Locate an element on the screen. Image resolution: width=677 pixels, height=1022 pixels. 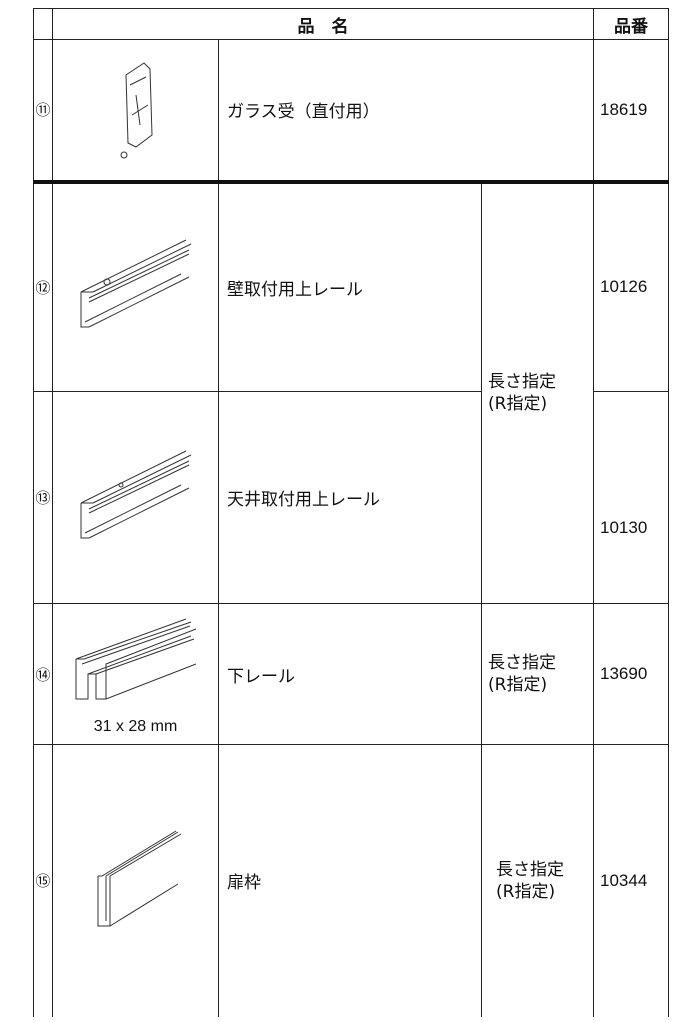
part-code: 18619 is located at coordinates (631, 111).